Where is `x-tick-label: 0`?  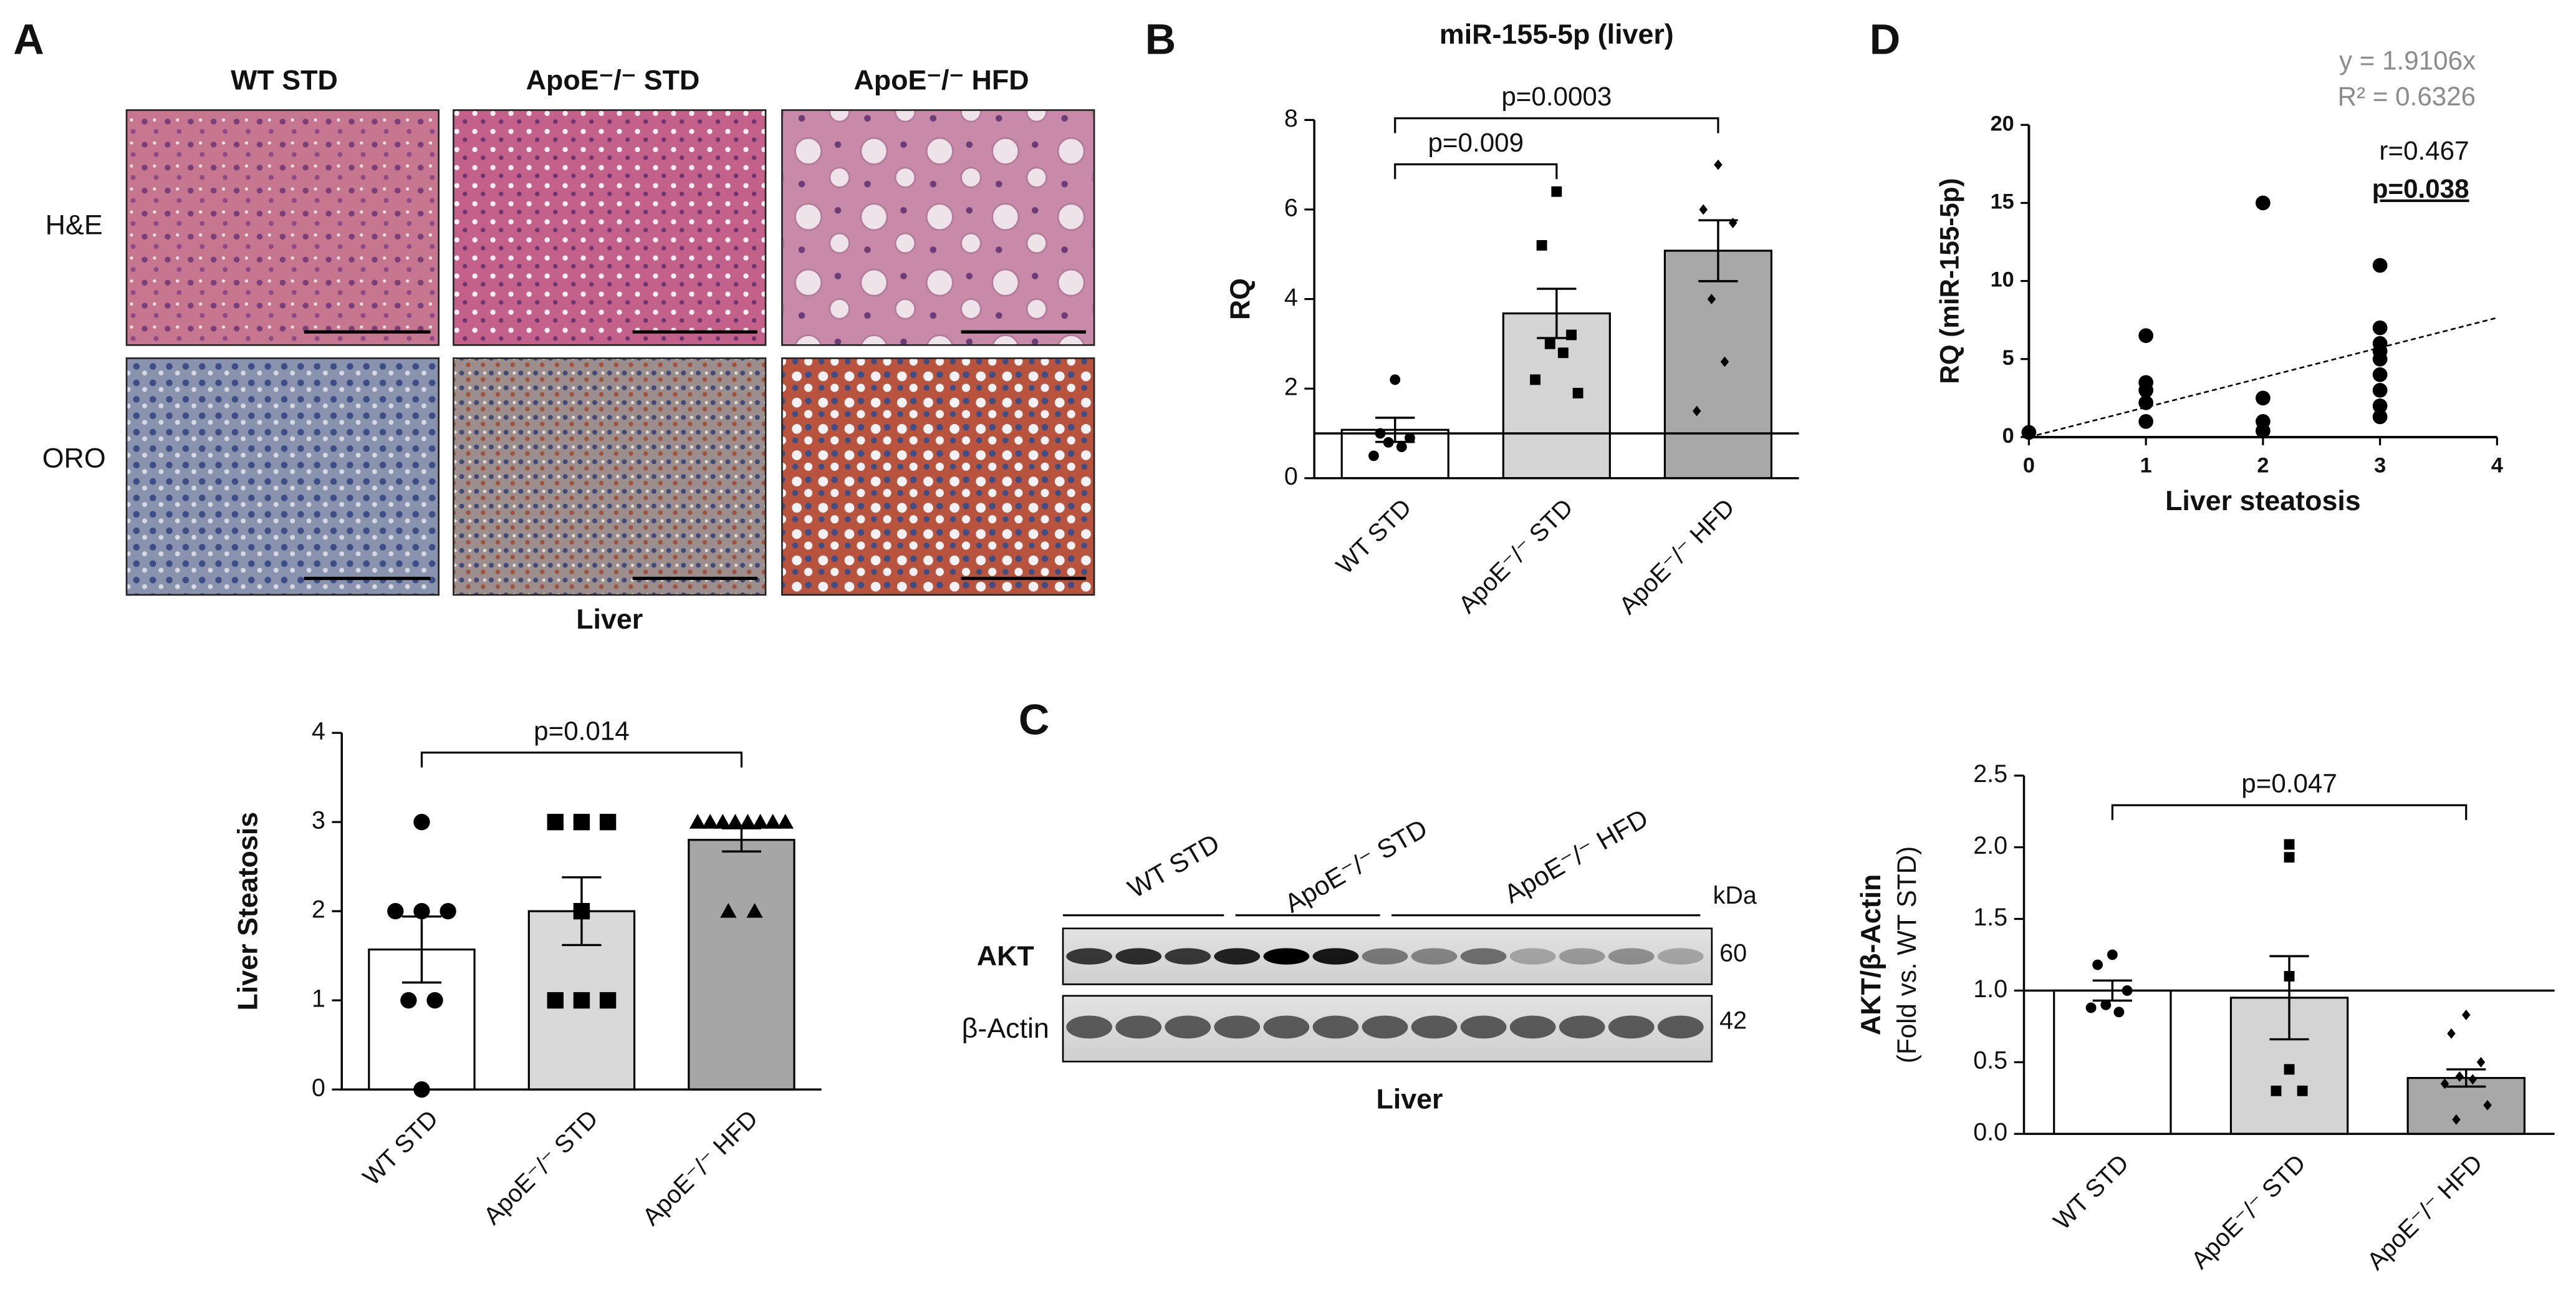 x-tick-label: 0 is located at coordinates (2029, 465).